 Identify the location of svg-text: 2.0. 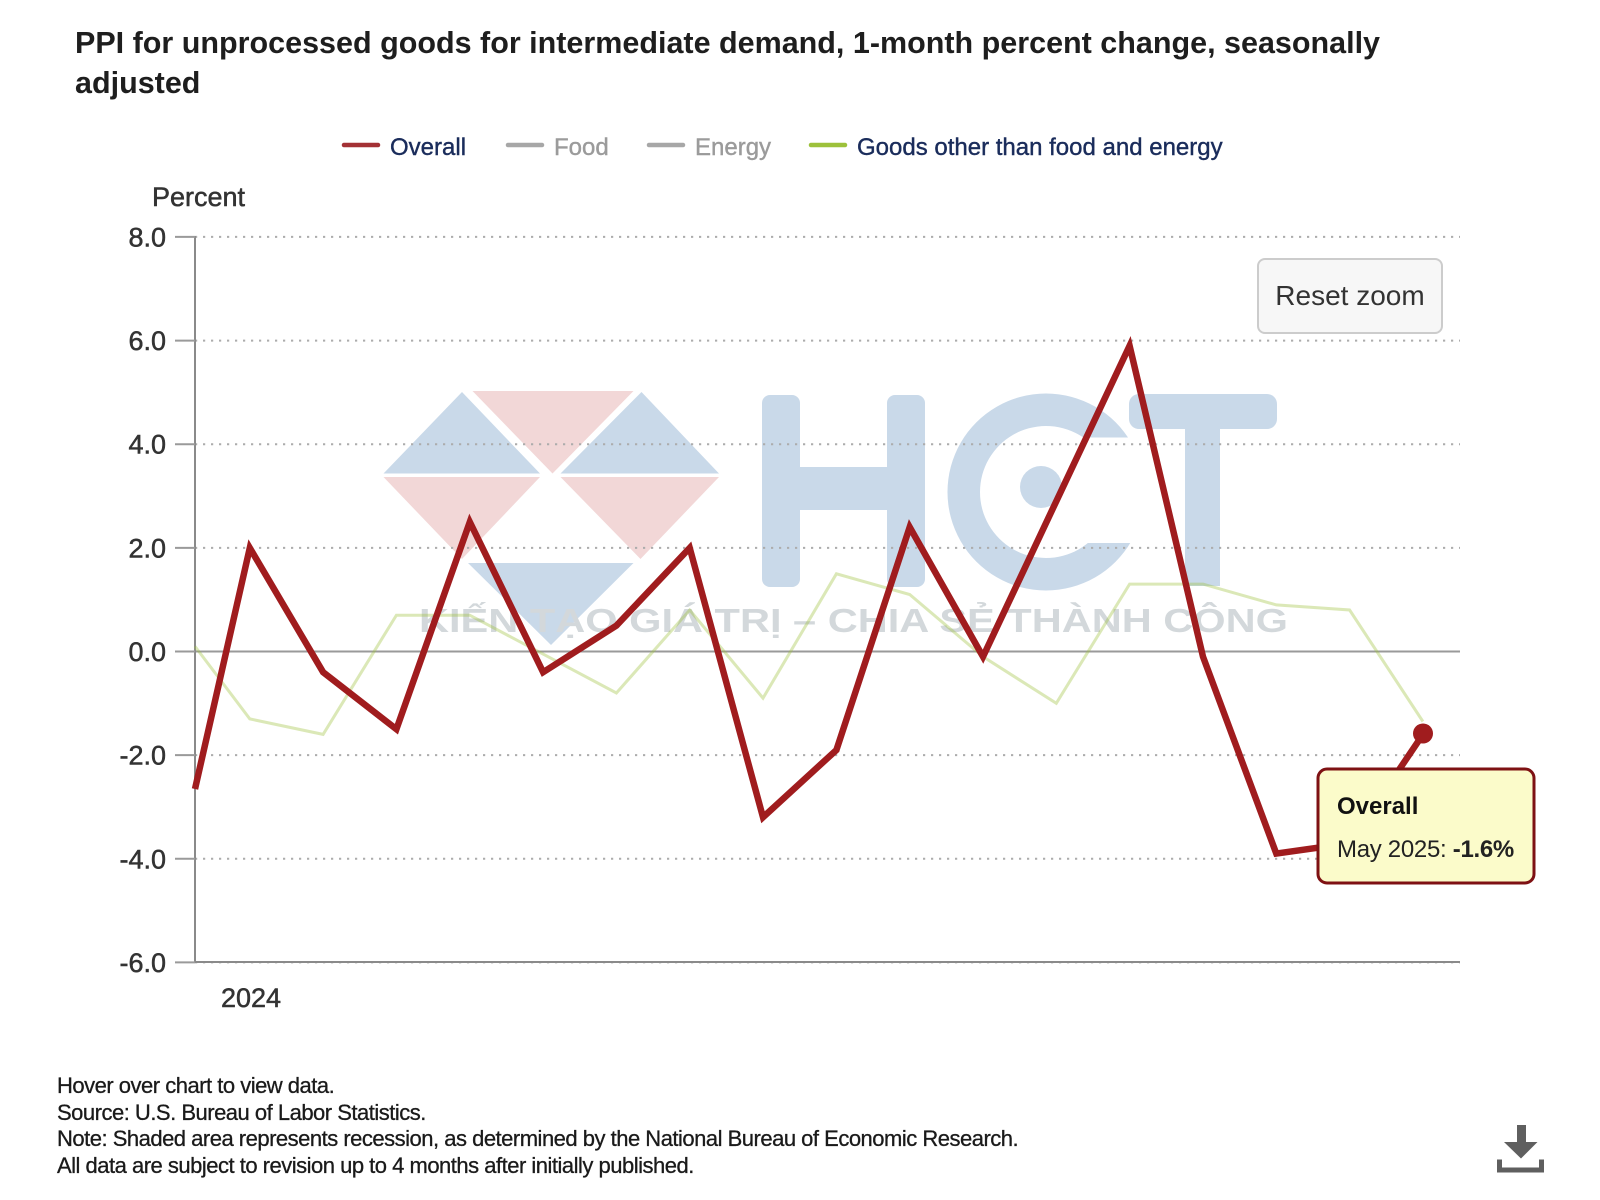
(147, 548).